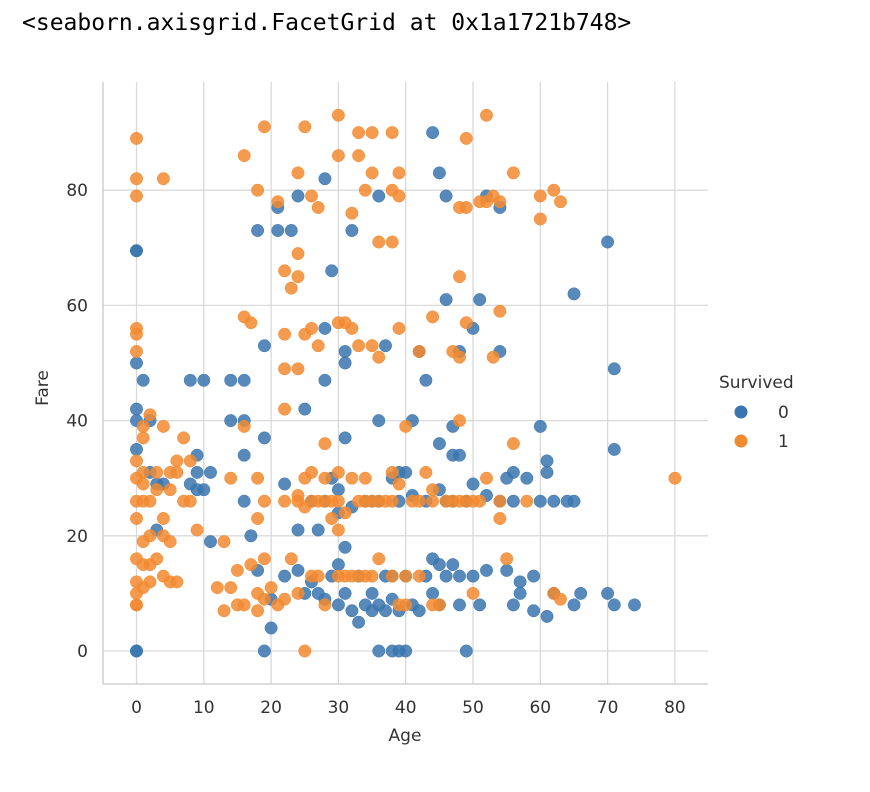  Describe the element at coordinates (608, 708) in the screenshot. I see `x-tick-label: 70` at that location.